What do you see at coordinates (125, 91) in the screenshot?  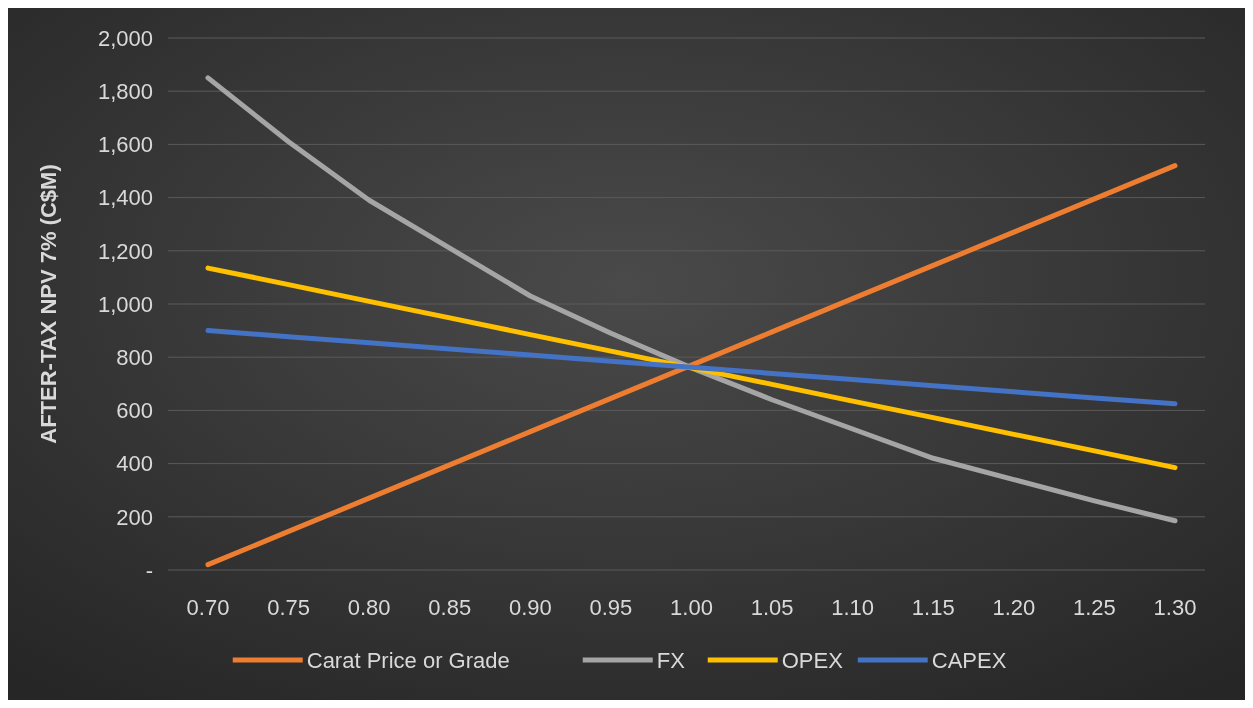 I see `y-tick-label: 1,800` at bounding box center [125, 91].